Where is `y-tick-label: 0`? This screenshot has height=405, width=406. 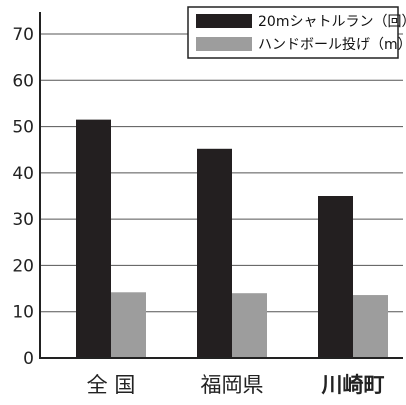 y-tick-label: 0 is located at coordinates (28, 359).